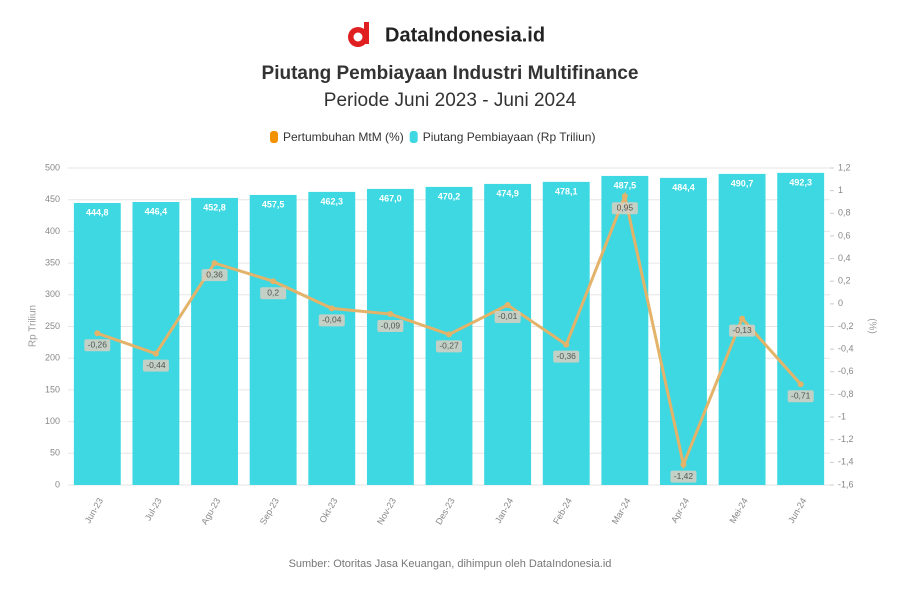 Image resolution: width=900 pixels, height=600 pixels. Describe the element at coordinates (52, 358) in the screenshot. I see `y-tick-label: 200` at that location.